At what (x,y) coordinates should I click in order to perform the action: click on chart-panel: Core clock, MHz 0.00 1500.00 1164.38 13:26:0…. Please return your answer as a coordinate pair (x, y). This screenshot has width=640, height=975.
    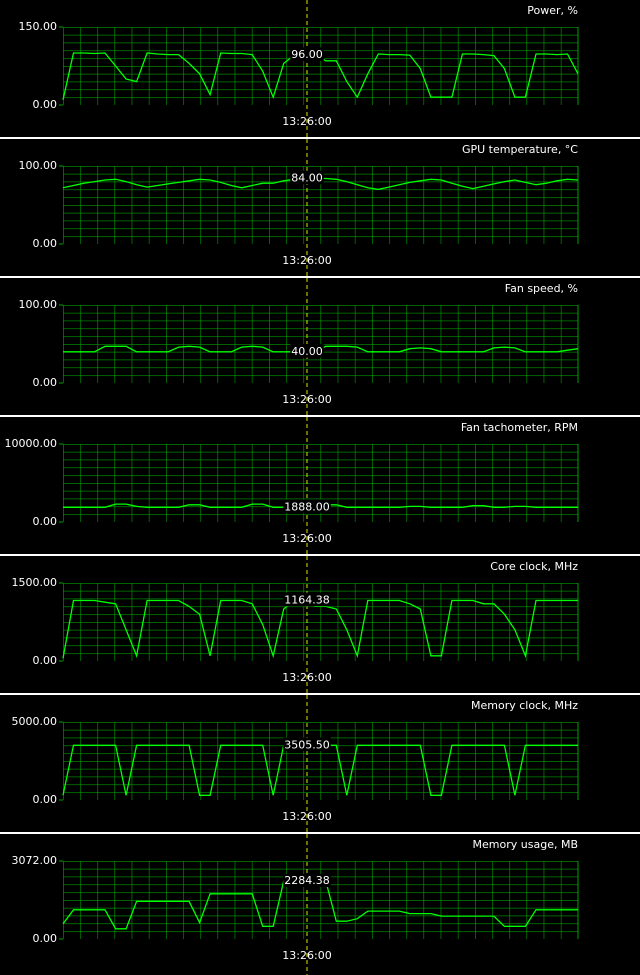
    Looking at the image, I should click on (320, 623).